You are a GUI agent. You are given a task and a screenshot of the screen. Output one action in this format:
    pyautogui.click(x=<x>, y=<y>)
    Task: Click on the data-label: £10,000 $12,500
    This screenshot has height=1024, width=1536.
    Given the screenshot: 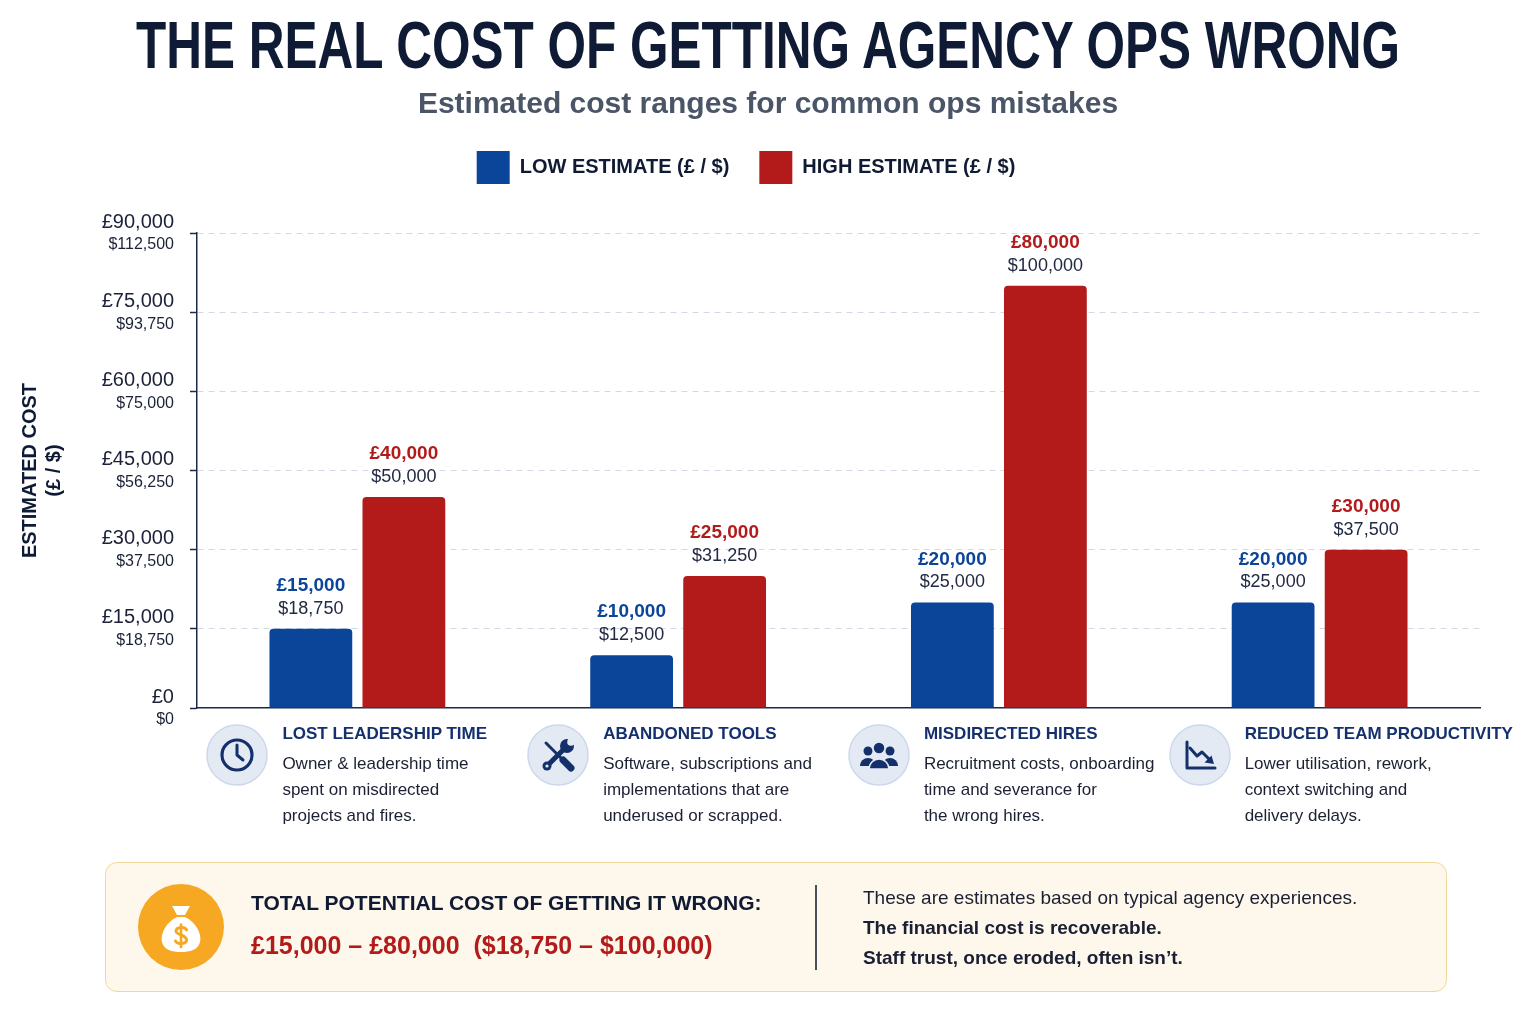 What is the action you would take?
    pyautogui.click(x=631, y=622)
    